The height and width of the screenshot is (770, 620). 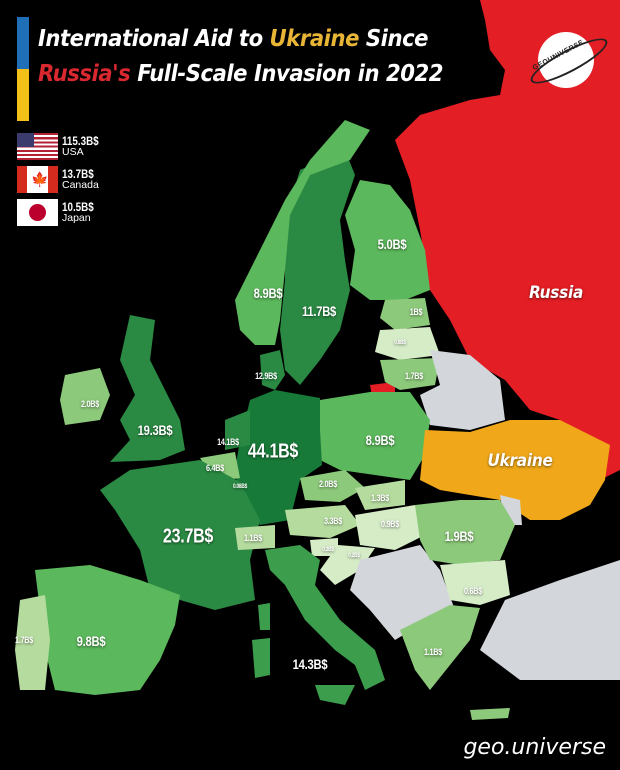 I want to click on canada-flag-icon: 🍁, so click(x=37, y=179).